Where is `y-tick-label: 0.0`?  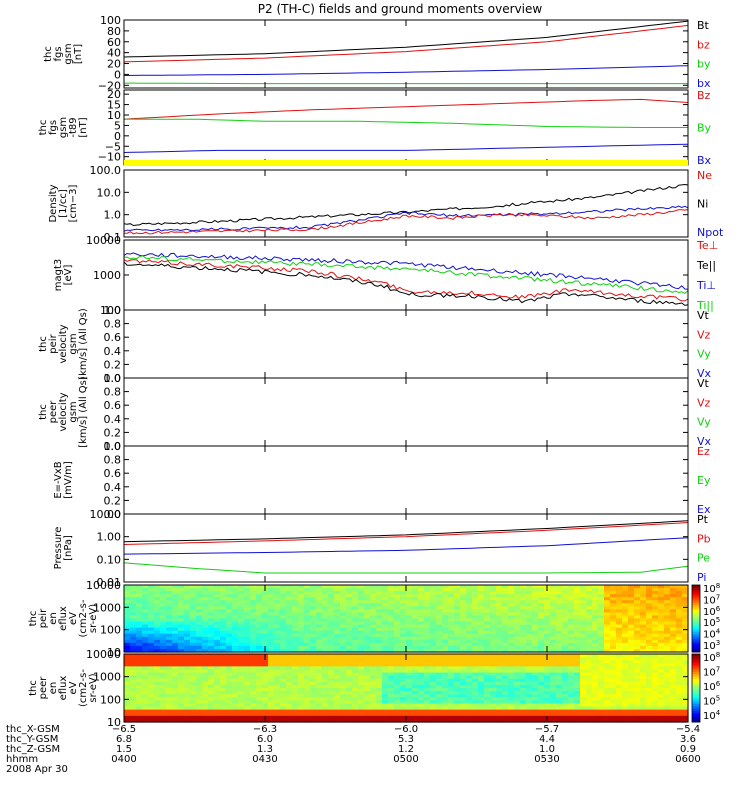 y-tick-label: 0.0 is located at coordinates (113, 378).